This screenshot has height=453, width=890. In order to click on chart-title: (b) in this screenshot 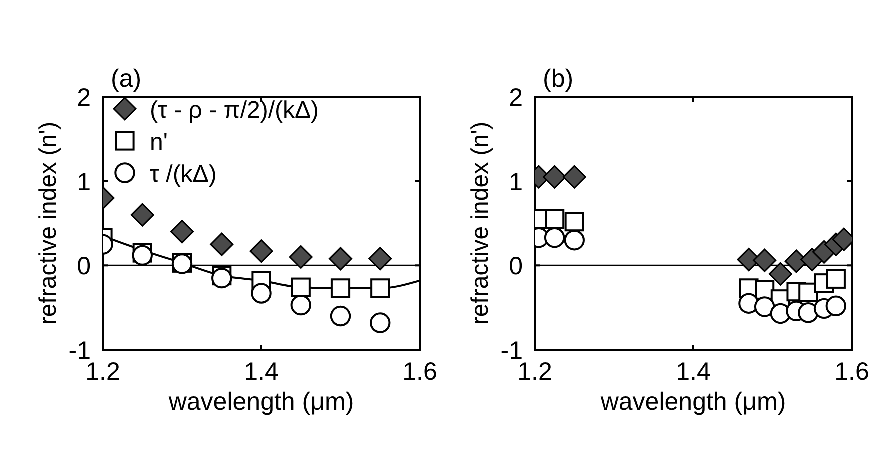, I will do `click(558, 79)`.